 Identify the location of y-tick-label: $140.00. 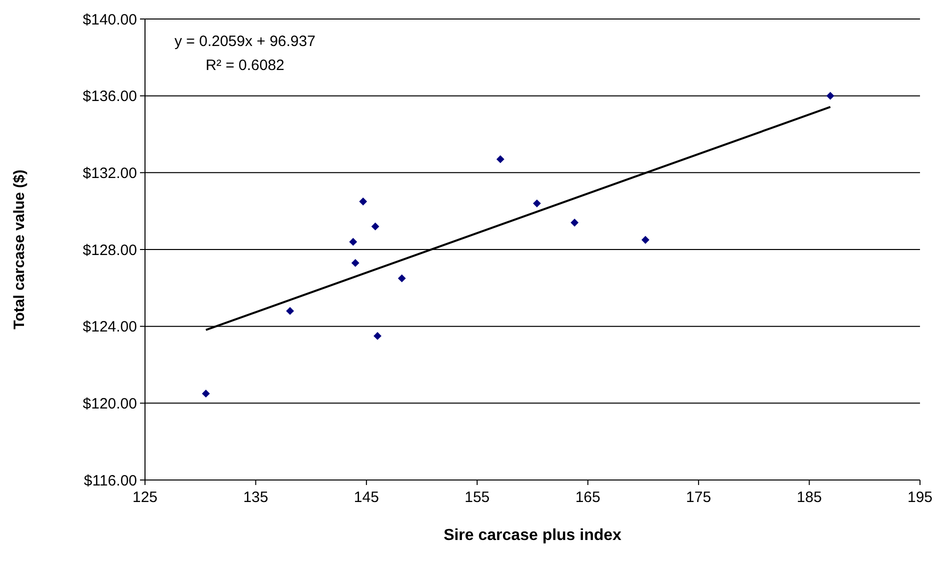
(109, 19).